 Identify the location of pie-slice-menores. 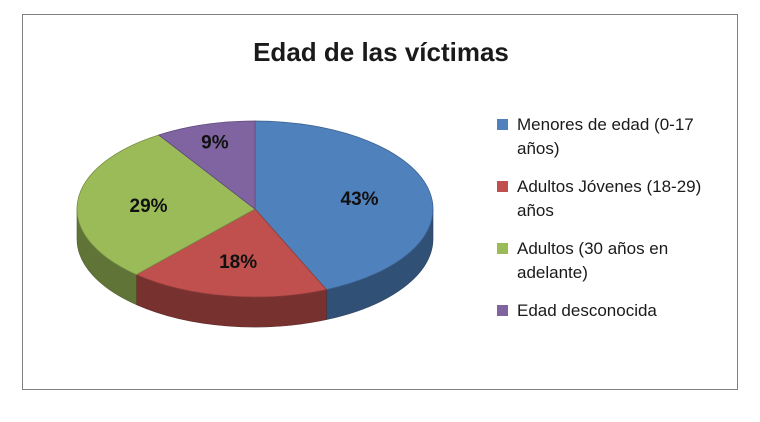
(344, 205).